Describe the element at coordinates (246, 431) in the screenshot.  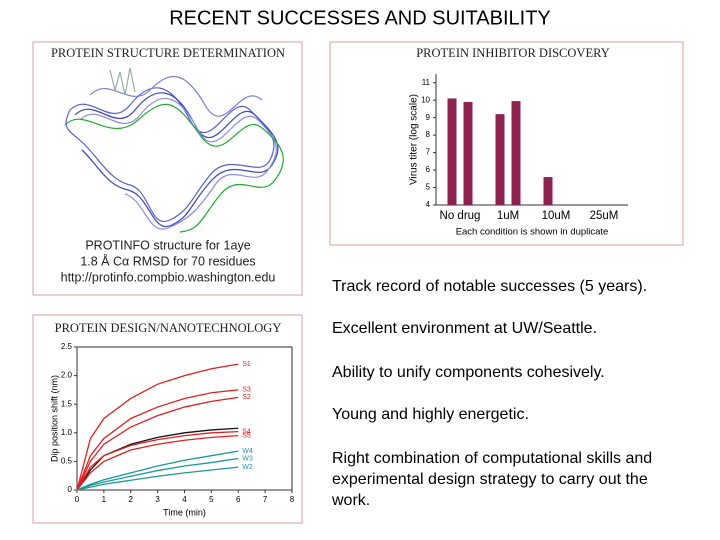
I see `series-label: S4` at that location.